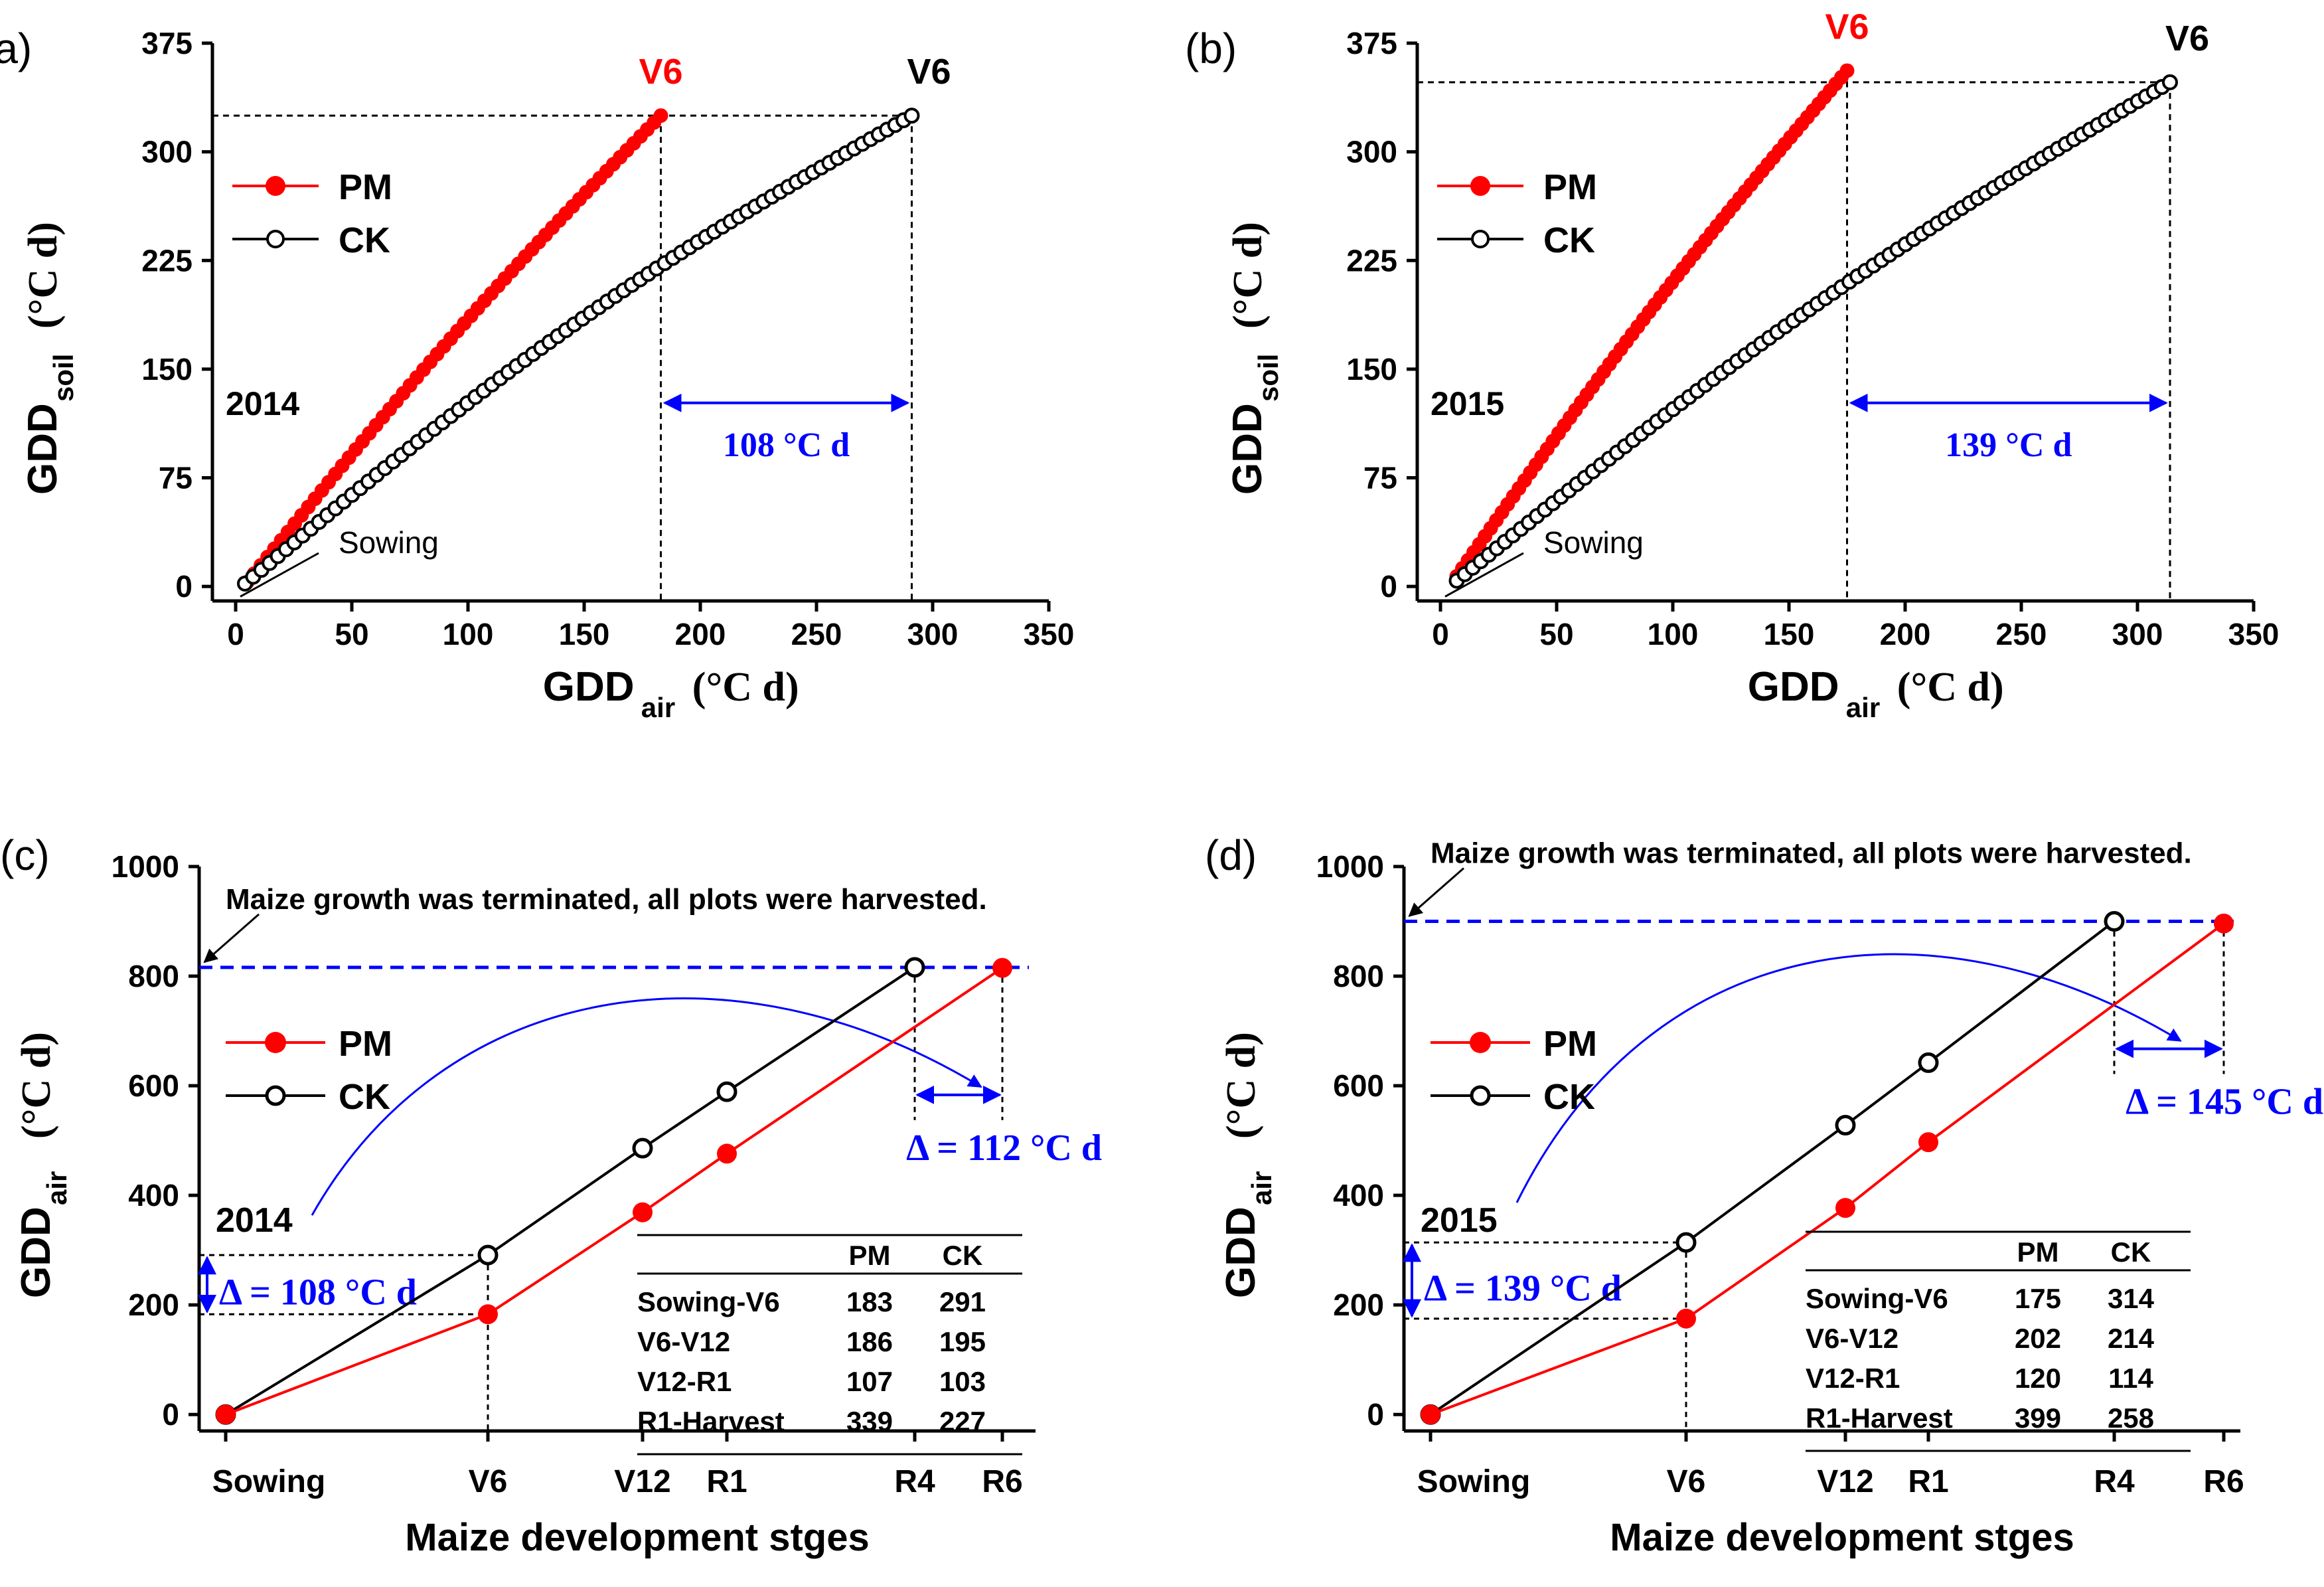 This screenshot has width=2324, height=1587. Describe the element at coordinates (63, 378) in the screenshot. I see `y-axis-title-sub: soil` at that location.